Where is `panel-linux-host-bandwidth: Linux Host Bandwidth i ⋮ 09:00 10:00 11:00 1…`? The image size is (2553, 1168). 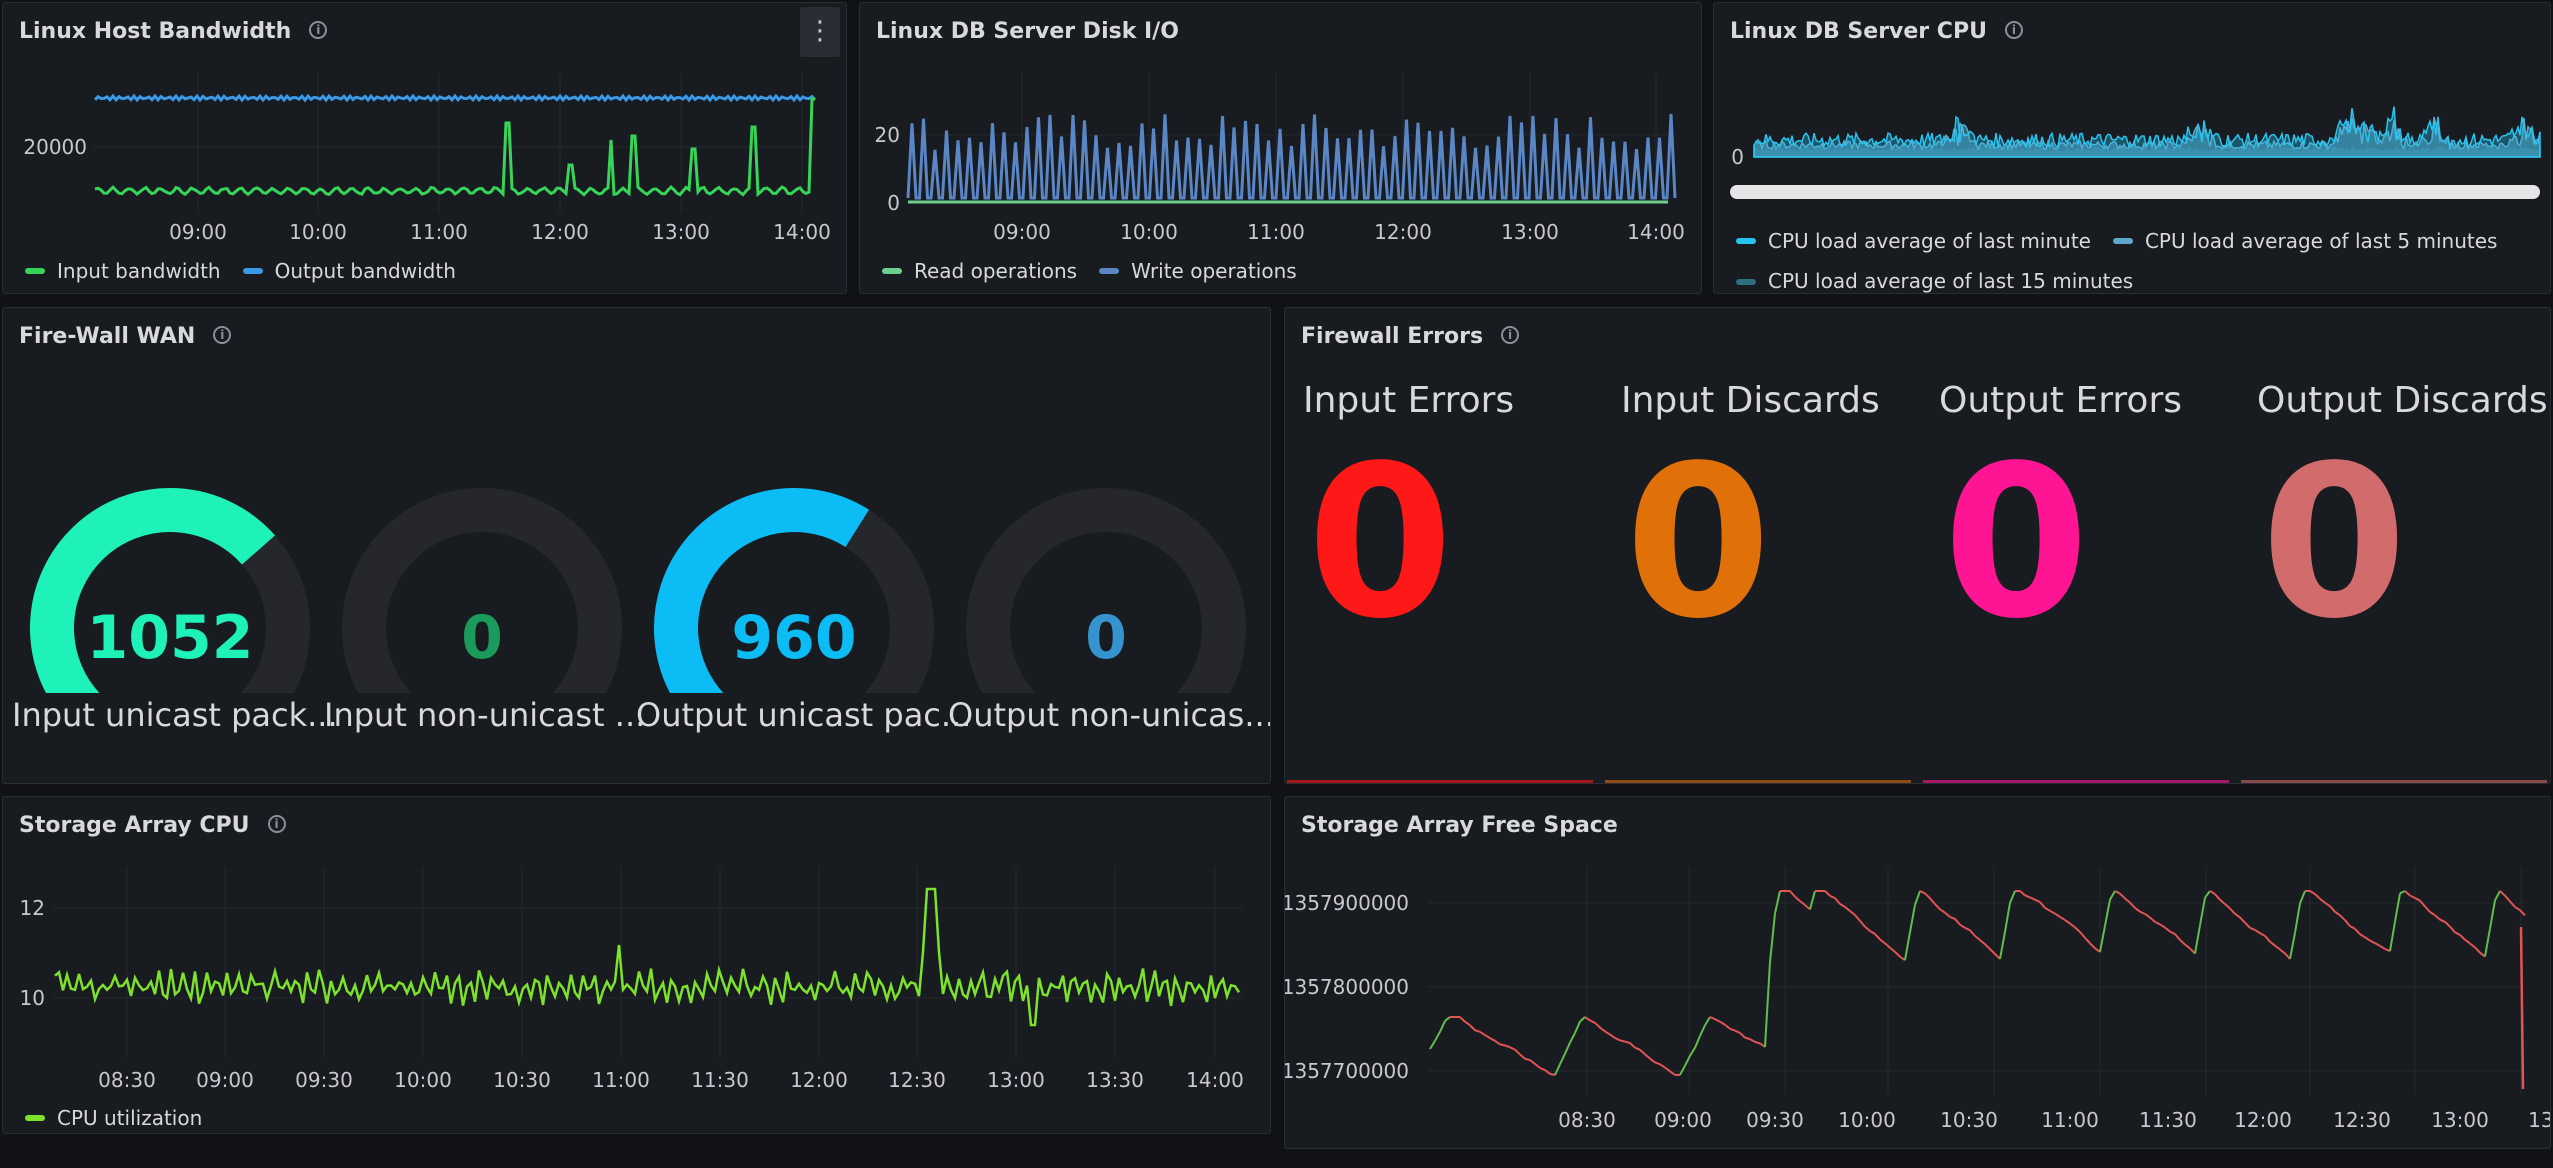 panel-linux-host-bandwidth: Linux Host Bandwidth i ⋮ 09:00 10:00 11:00 1… is located at coordinates (424, 148).